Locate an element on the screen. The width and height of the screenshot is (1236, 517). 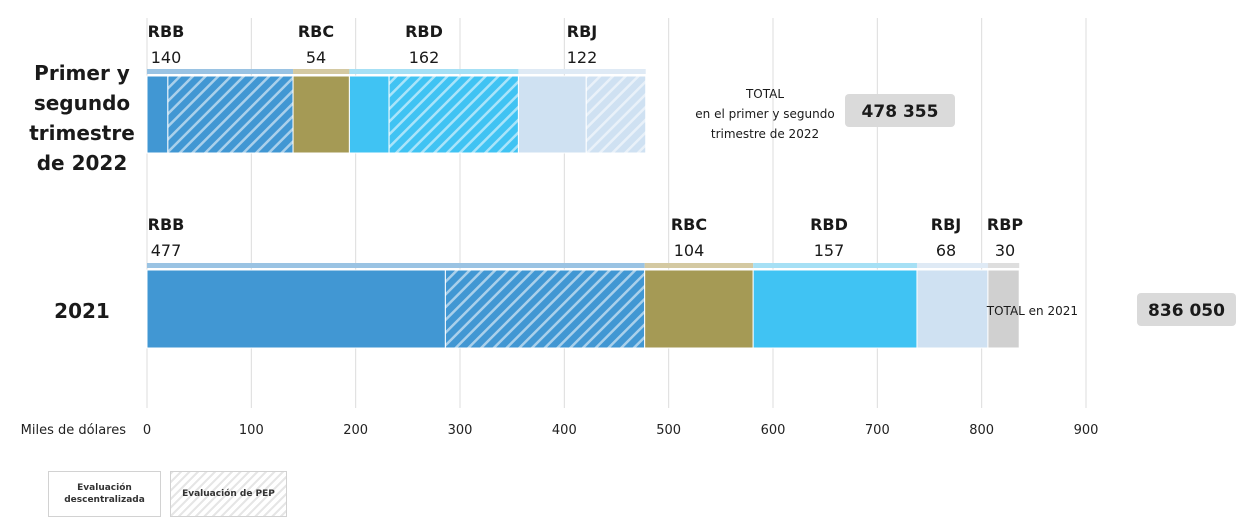
legend-item-evaluacion-pep: Evaluación de PEP is located at coordinates (228, 494).